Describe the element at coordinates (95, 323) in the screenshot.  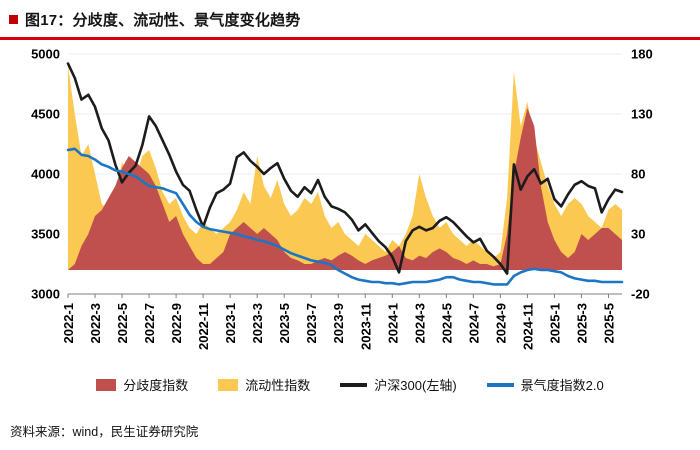
I see `x-axis-tick-label: 2022-3` at that location.